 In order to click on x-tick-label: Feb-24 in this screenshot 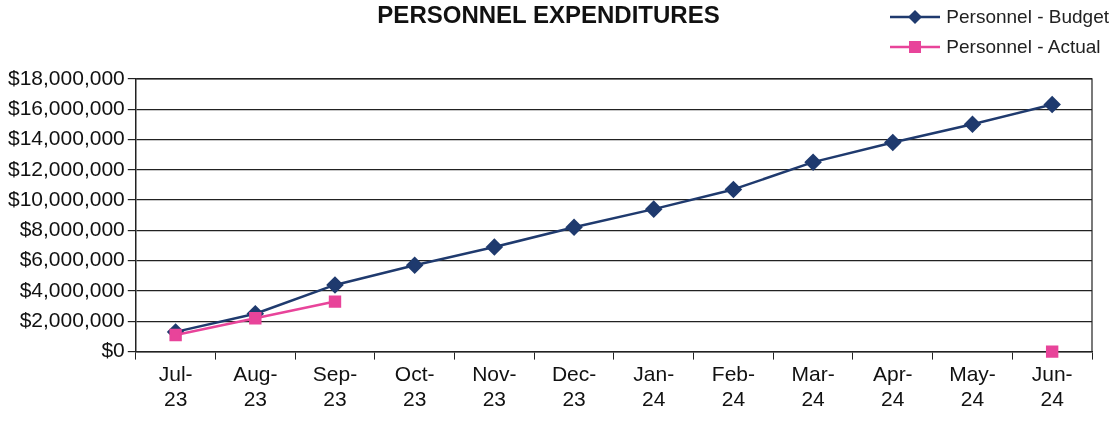, I will do `click(733, 386)`.